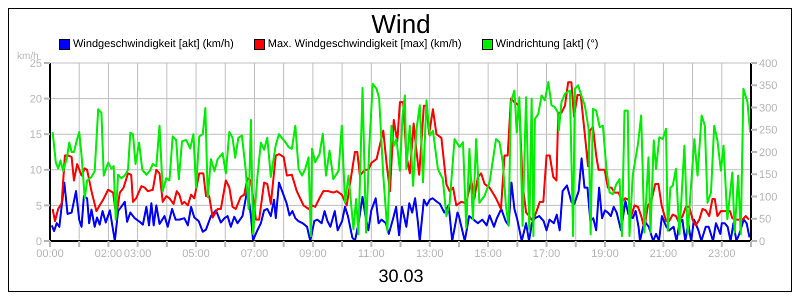 This screenshot has width=800, height=300. What do you see at coordinates (401, 24) in the screenshot?
I see `chart-title: Wind` at bounding box center [401, 24].